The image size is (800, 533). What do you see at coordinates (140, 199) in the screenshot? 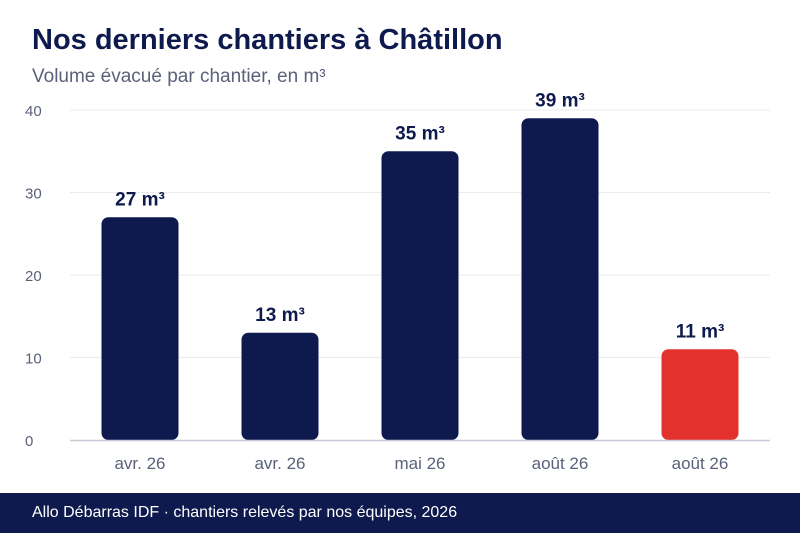
I see `data-label: 27 m³` at bounding box center [140, 199].